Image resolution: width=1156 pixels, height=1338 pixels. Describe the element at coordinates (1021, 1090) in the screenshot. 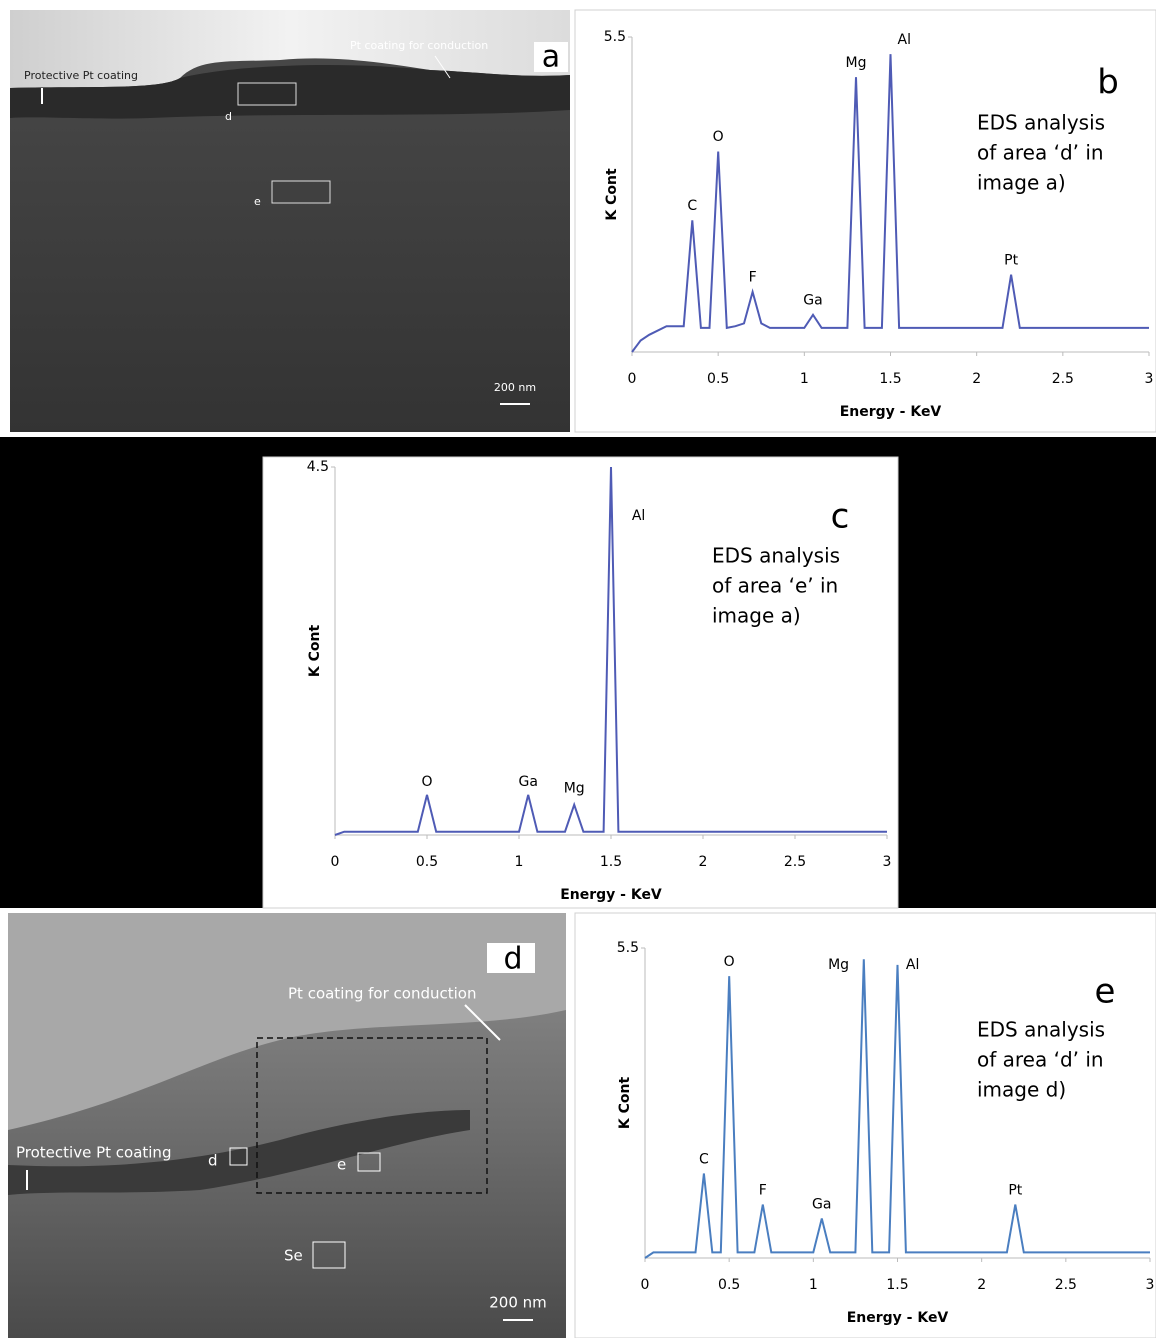

I see `note: image d)` at that location.